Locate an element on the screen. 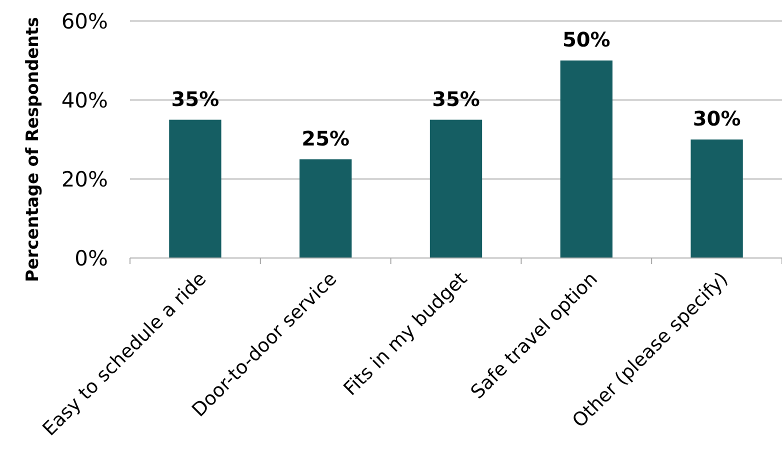 The image size is (782, 472). y-tick-label: 0% is located at coordinates (91, 258).